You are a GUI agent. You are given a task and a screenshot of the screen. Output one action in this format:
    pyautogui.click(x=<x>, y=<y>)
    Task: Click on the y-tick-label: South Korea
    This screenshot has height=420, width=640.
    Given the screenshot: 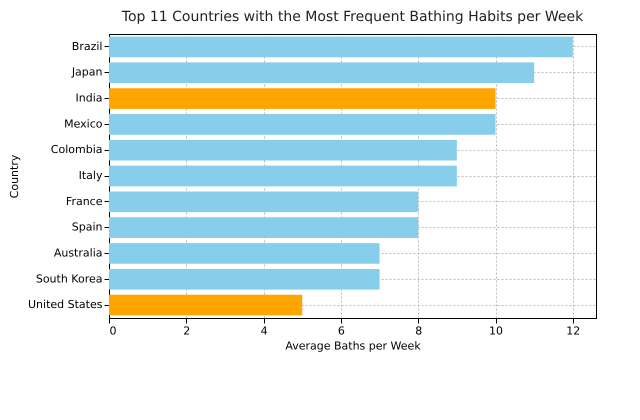 What is the action you would take?
    pyautogui.click(x=69, y=279)
    